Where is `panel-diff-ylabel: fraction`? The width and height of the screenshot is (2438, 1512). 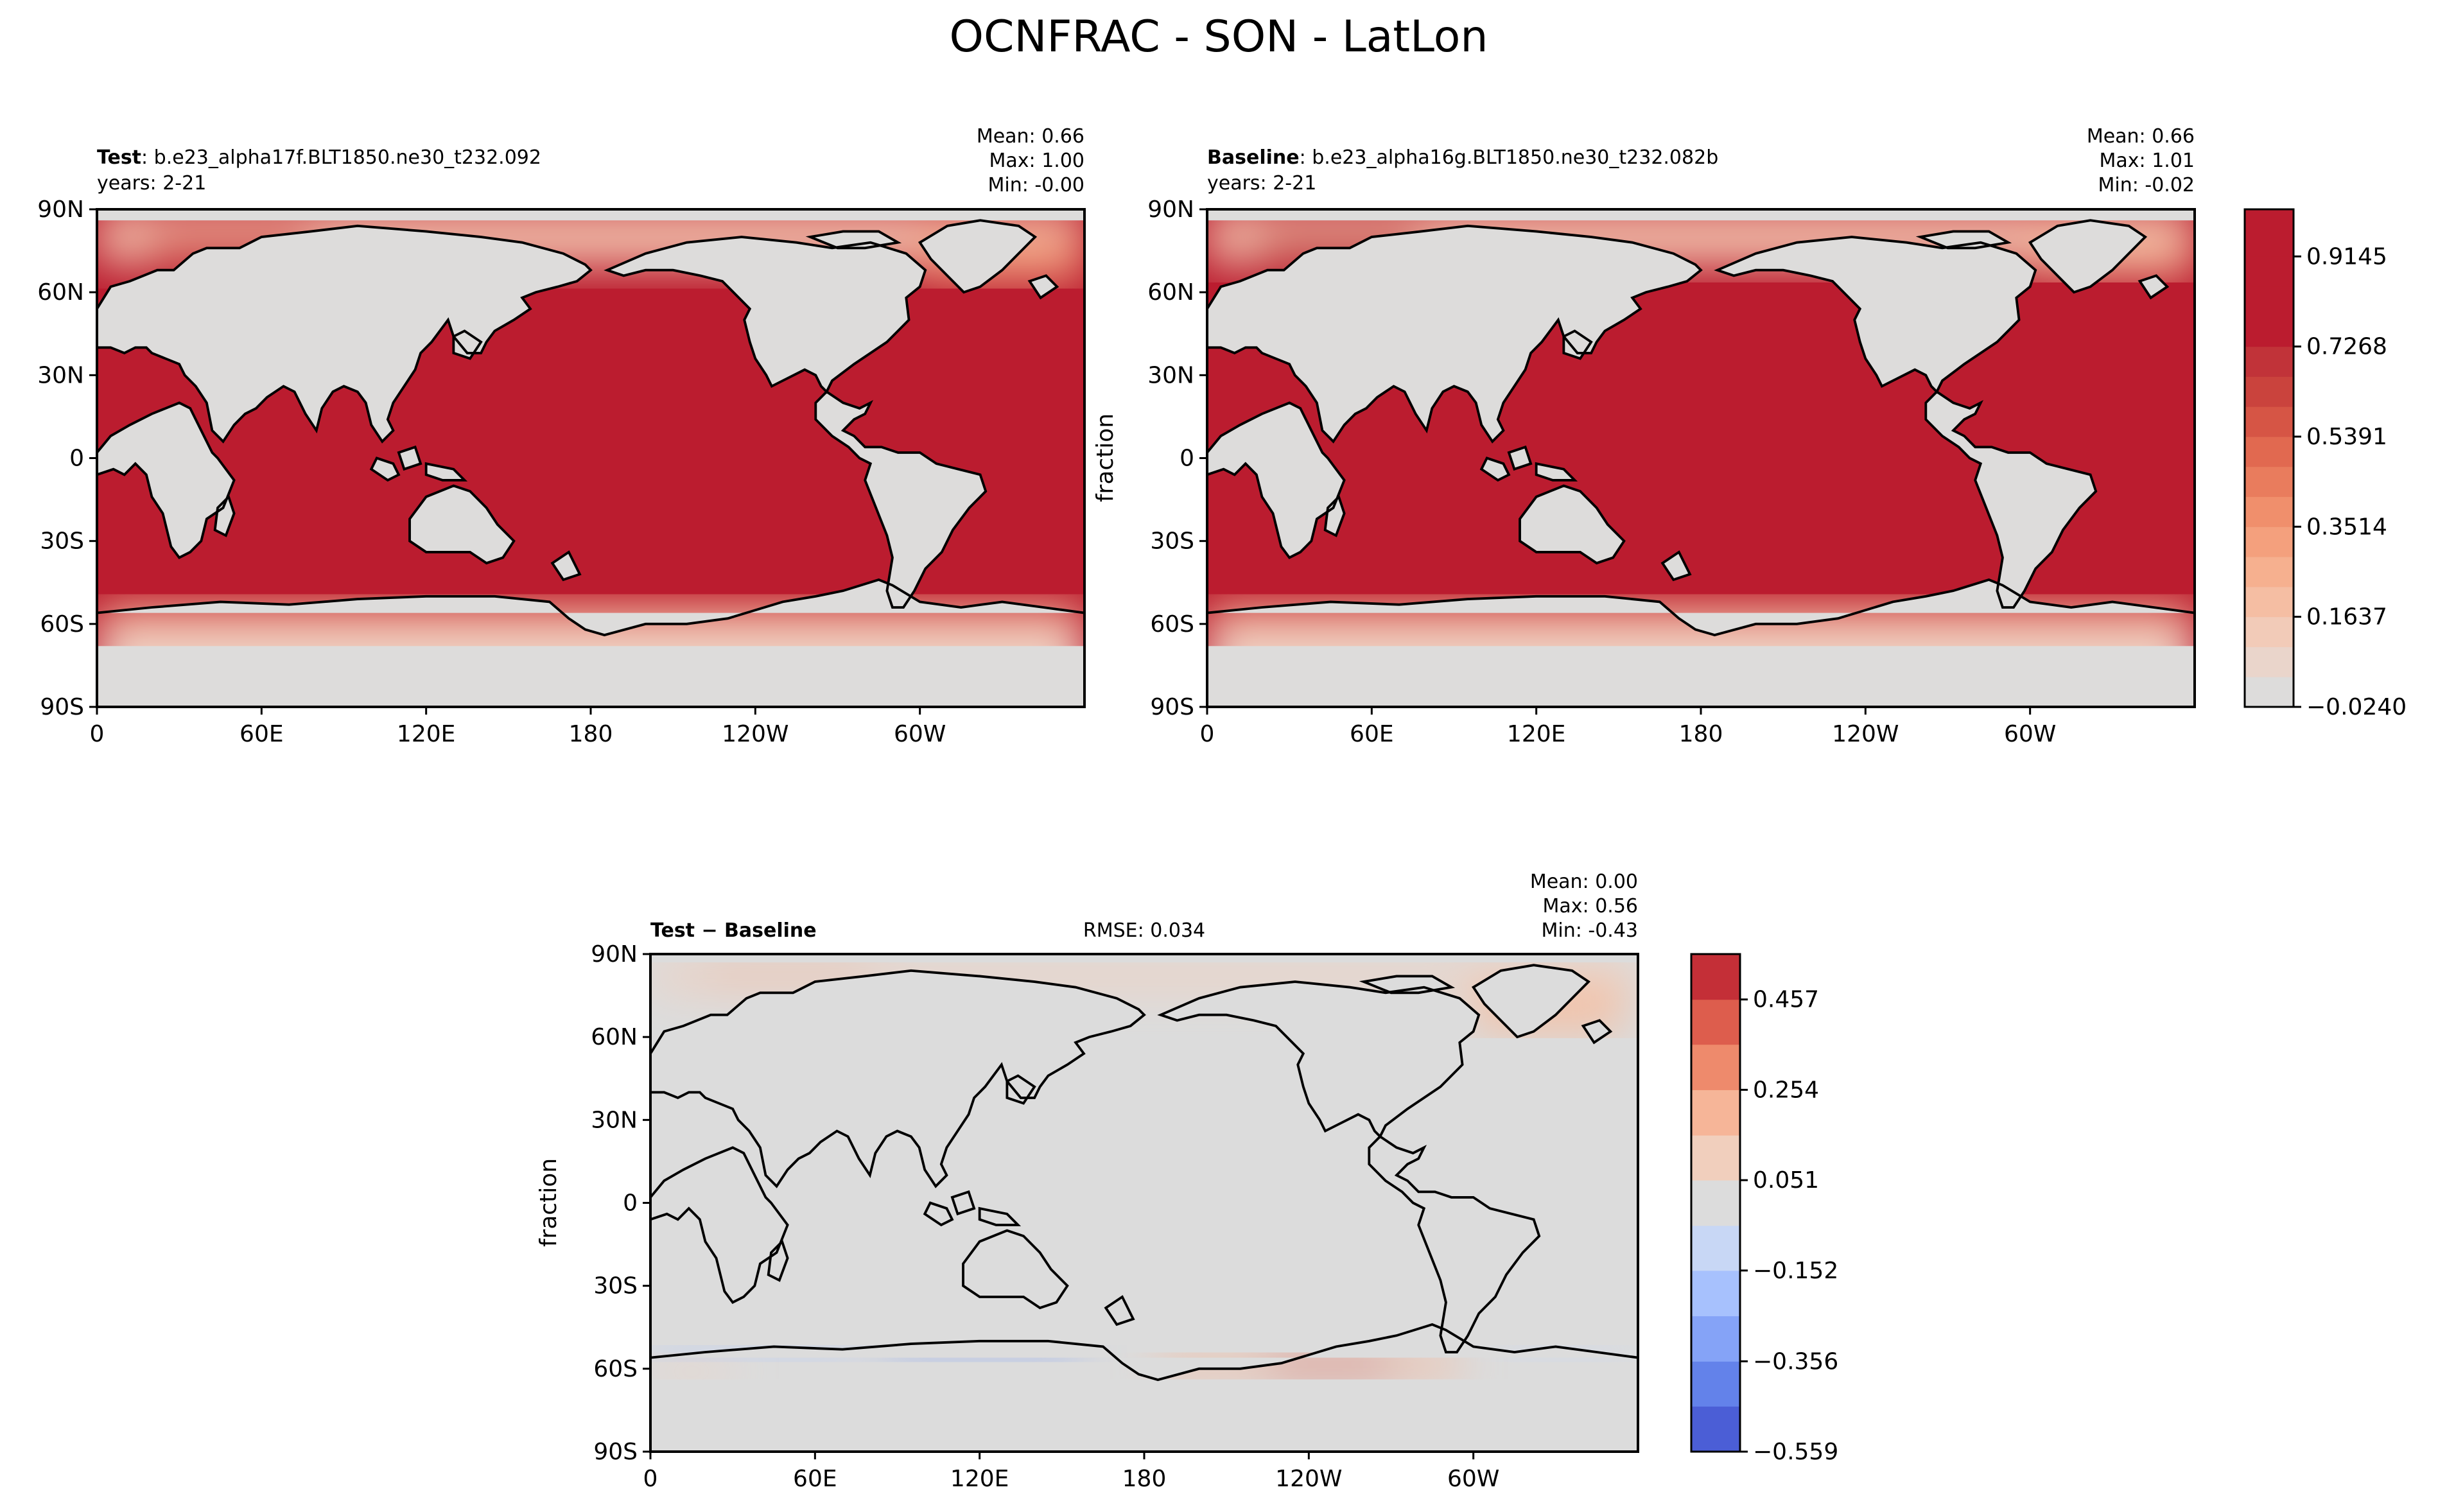 panel-diff-ylabel: fraction is located at coordinates (548, 1202).